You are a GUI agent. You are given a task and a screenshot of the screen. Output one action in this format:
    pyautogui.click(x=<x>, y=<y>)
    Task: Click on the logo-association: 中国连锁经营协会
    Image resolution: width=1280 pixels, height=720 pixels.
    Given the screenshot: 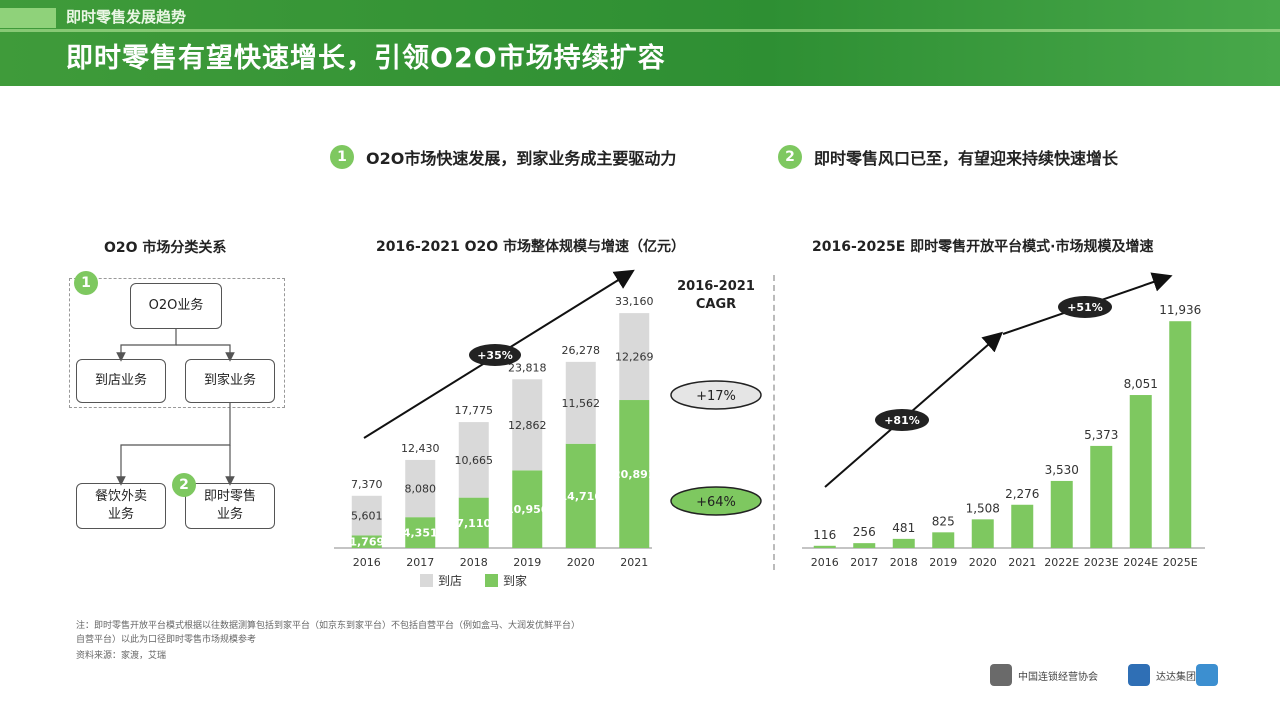 What is the action you would take?
    pyautogui.click(x=1044, y=675)
    